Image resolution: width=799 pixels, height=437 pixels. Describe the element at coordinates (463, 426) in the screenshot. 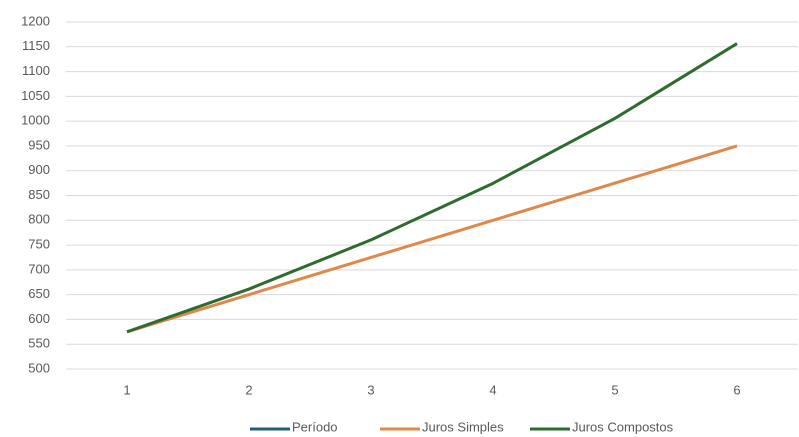

I see `legend-label: Juros Simples` at that location.